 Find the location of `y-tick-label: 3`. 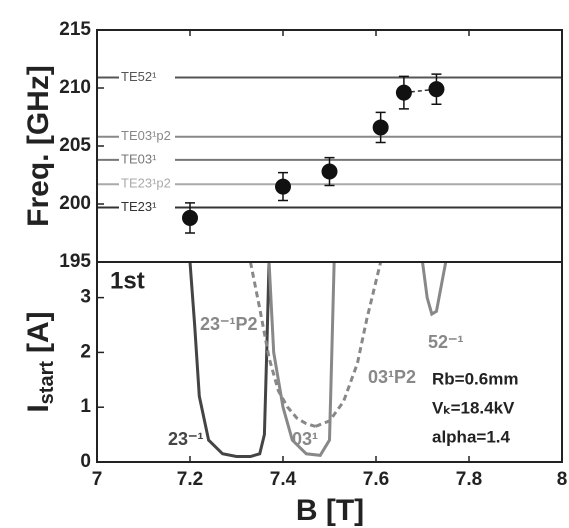

y-tick-label: 3 is located at coordinates (85, 297).